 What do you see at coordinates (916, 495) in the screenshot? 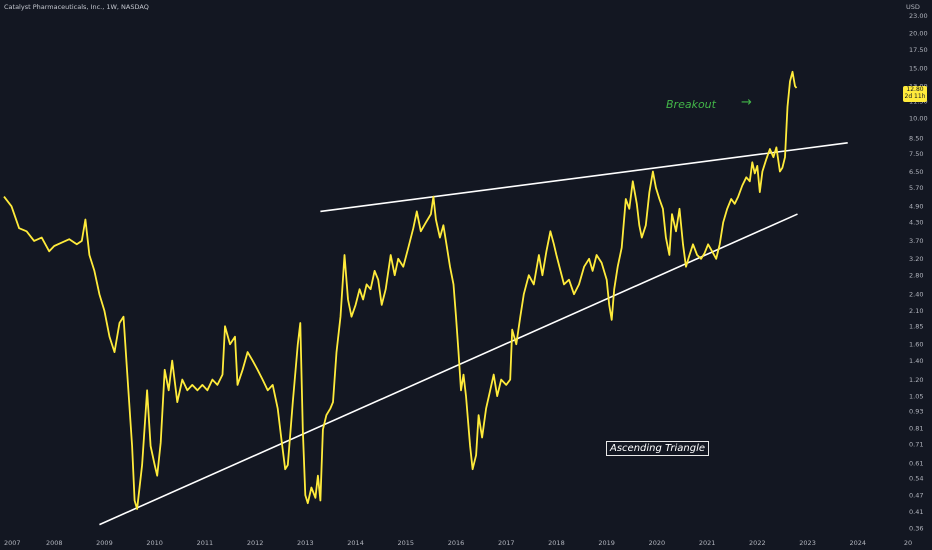
I see `y-tick-label: 0.47` at bounding box center [916, 495].